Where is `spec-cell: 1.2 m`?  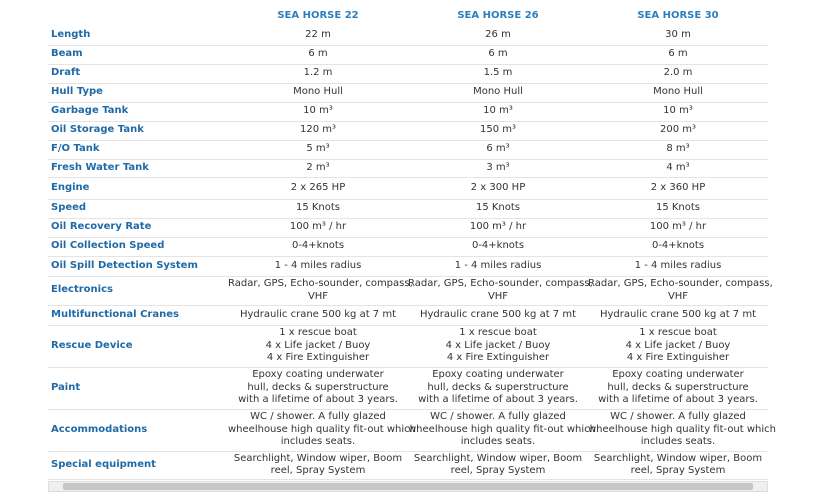 spec-cell: 1.2 m is located at coordinates (318, 74).